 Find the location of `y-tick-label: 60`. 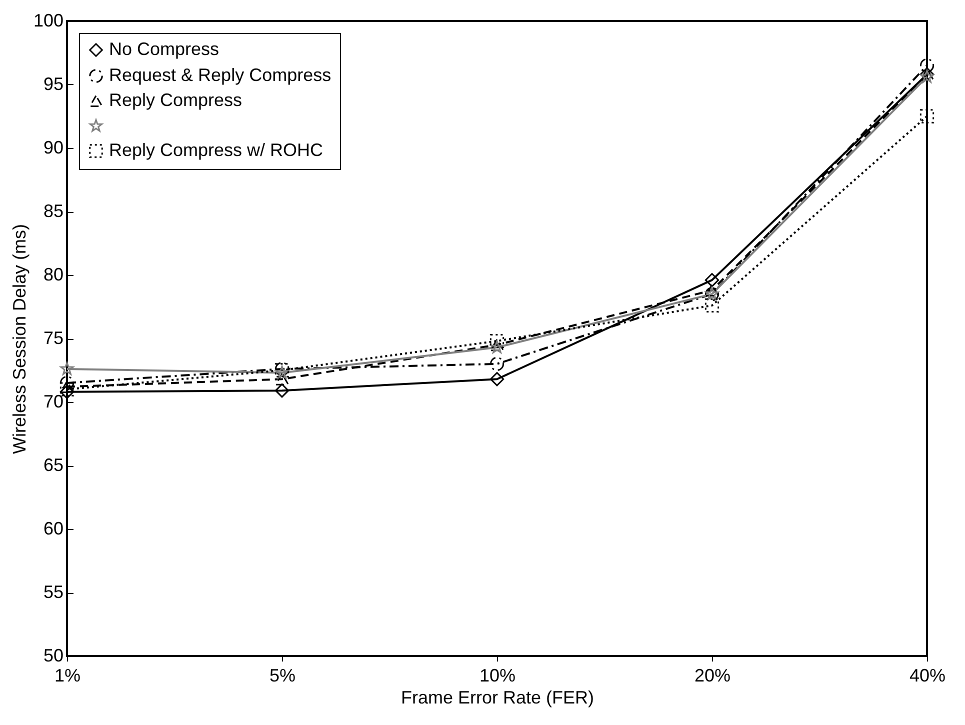

y-tick-label: 60 is located at coordinates (53, 528).